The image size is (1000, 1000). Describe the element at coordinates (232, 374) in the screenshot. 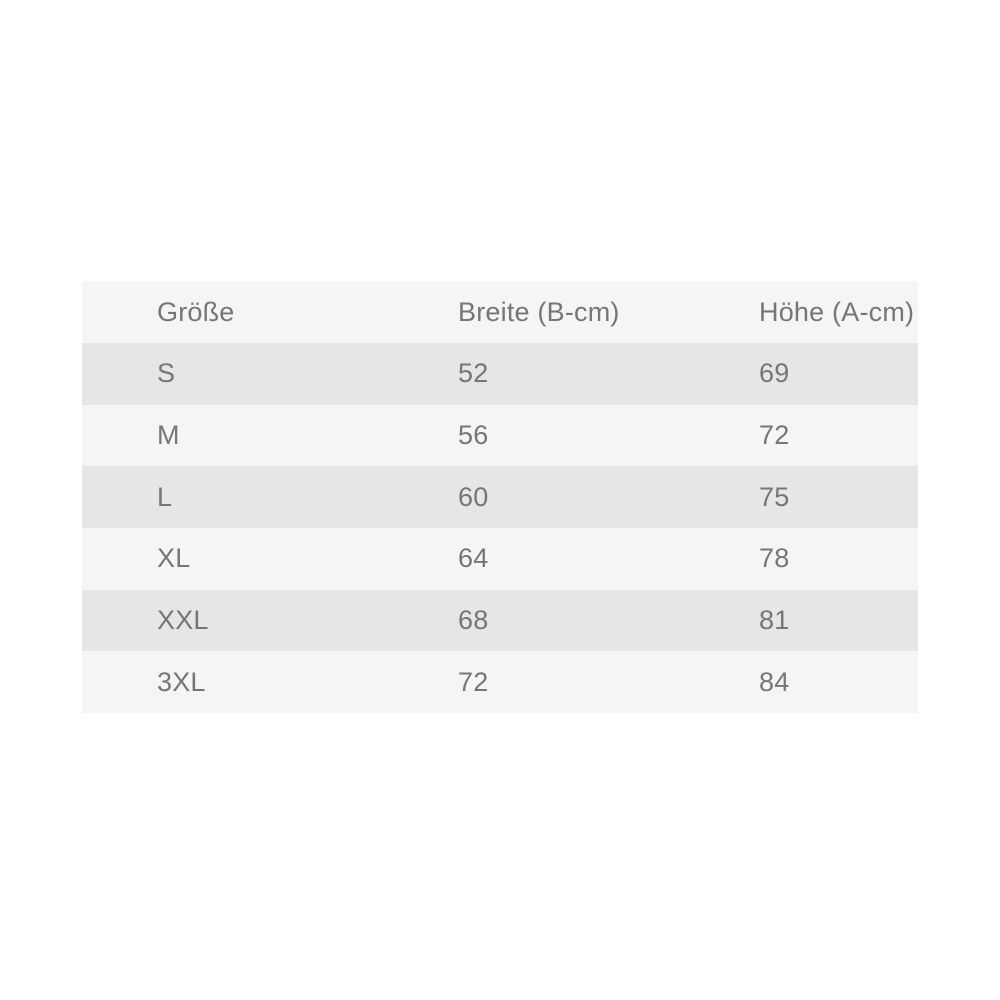

I see `cell-size: S` at that location.